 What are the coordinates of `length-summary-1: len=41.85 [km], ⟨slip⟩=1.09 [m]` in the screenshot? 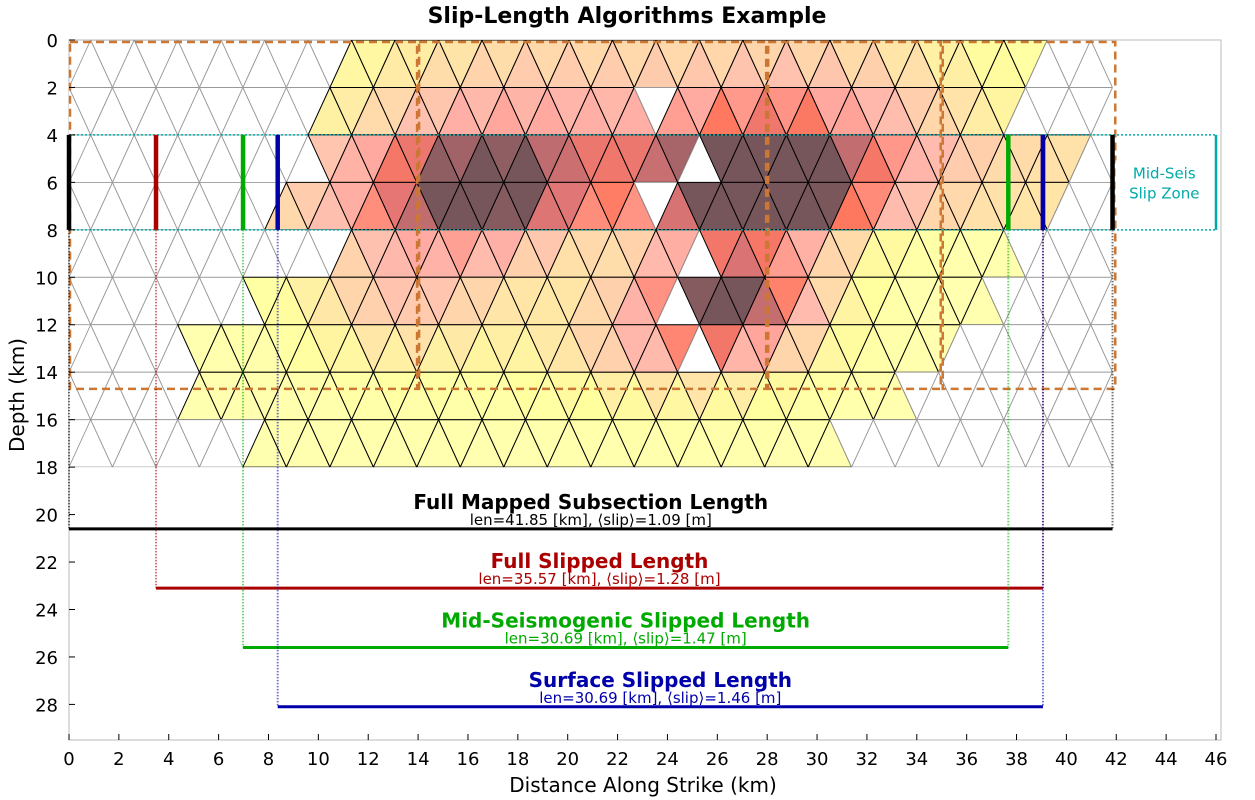 It's located at (591, 520).